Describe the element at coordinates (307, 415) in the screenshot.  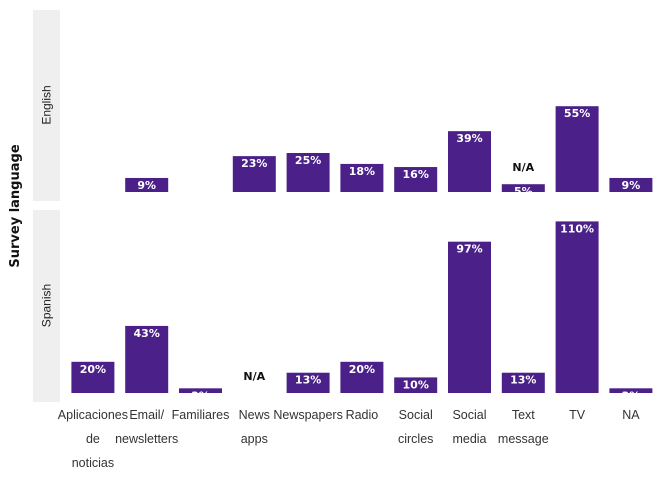
I see `x-tick-label: Newspapers` at that location.